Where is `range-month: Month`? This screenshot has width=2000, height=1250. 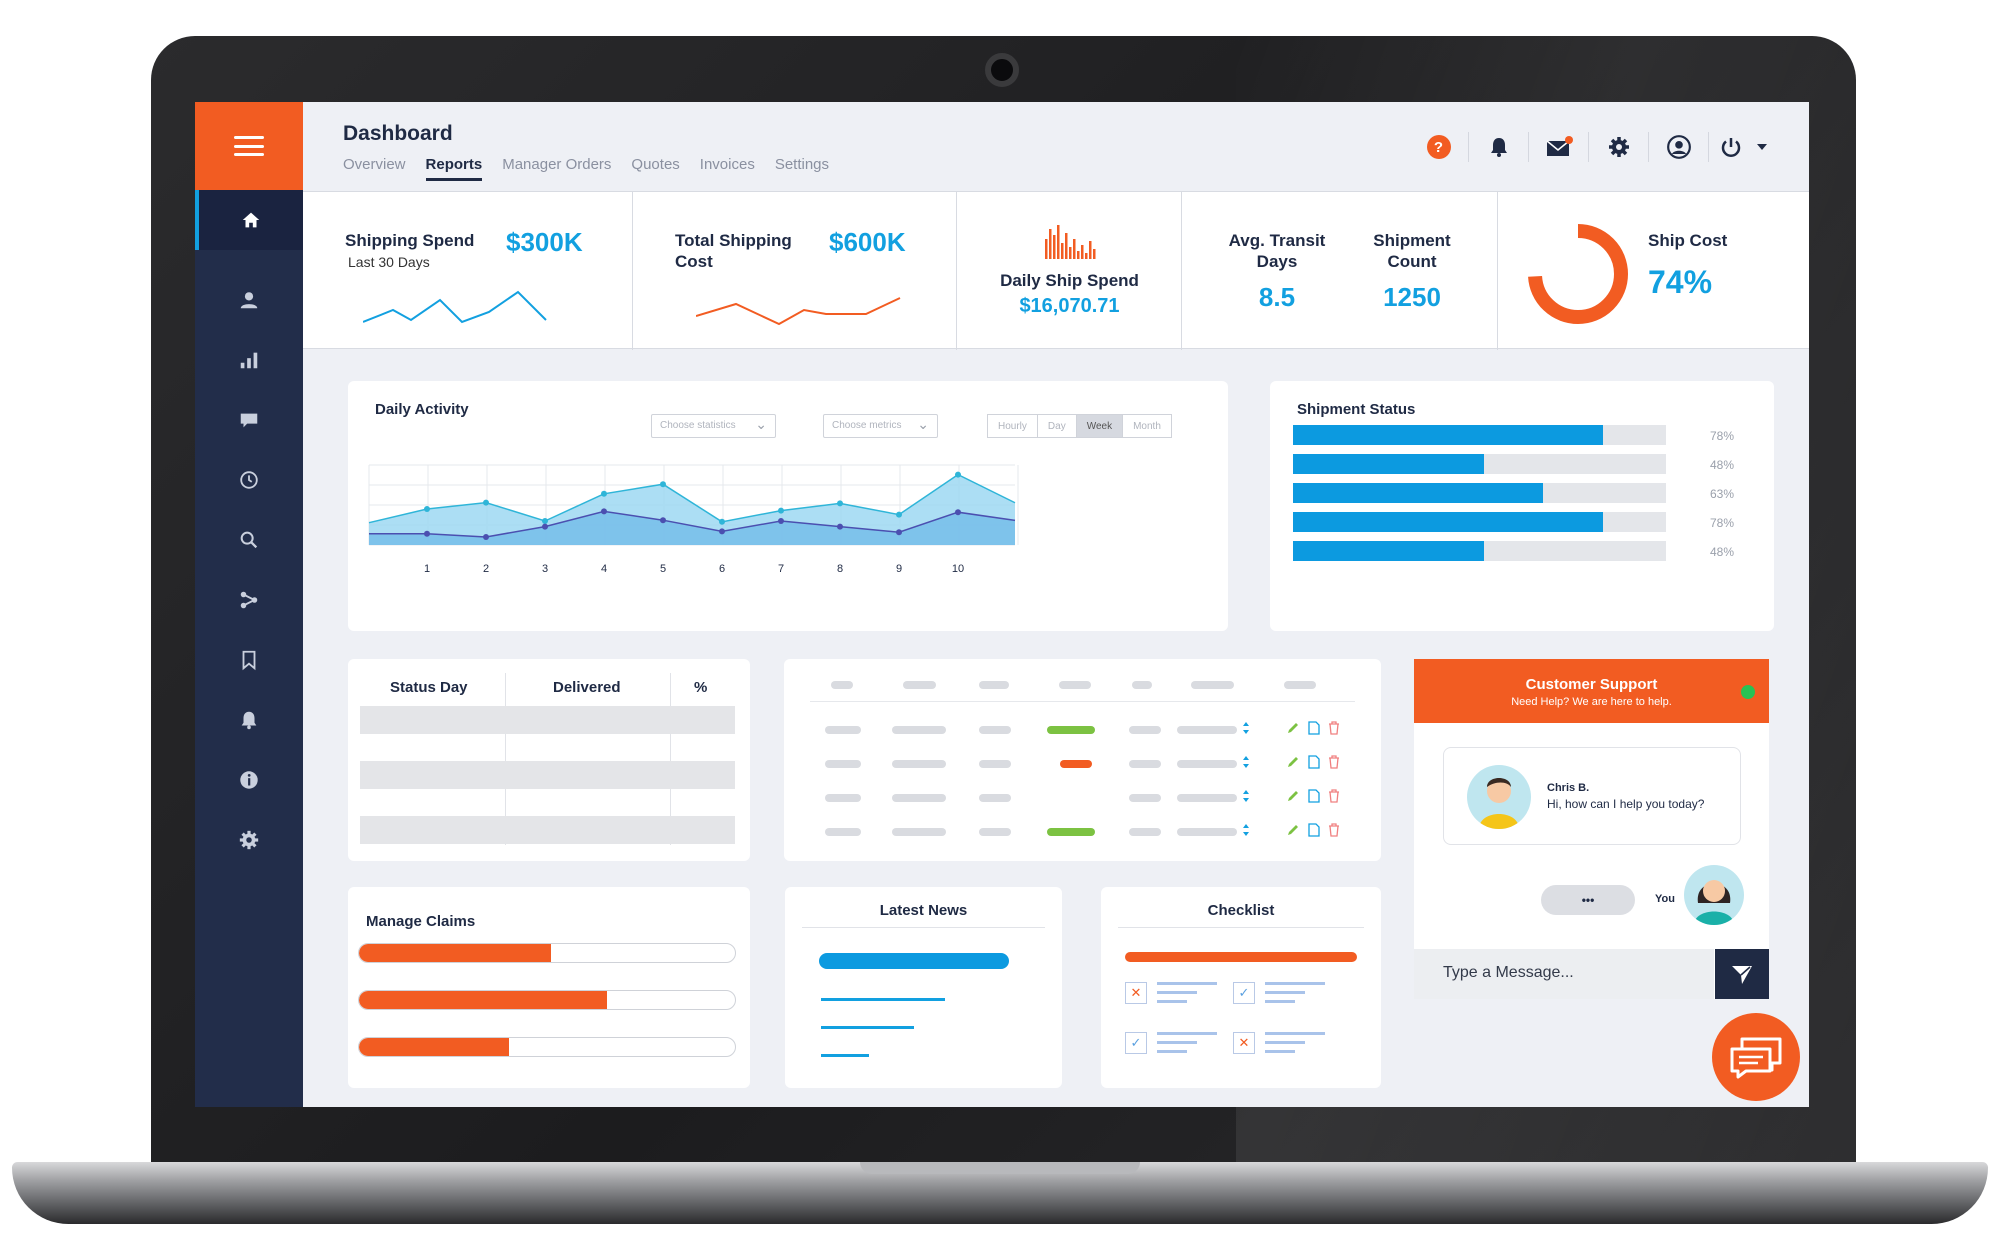 range-month: Month is located at coordinates (1147, 426).